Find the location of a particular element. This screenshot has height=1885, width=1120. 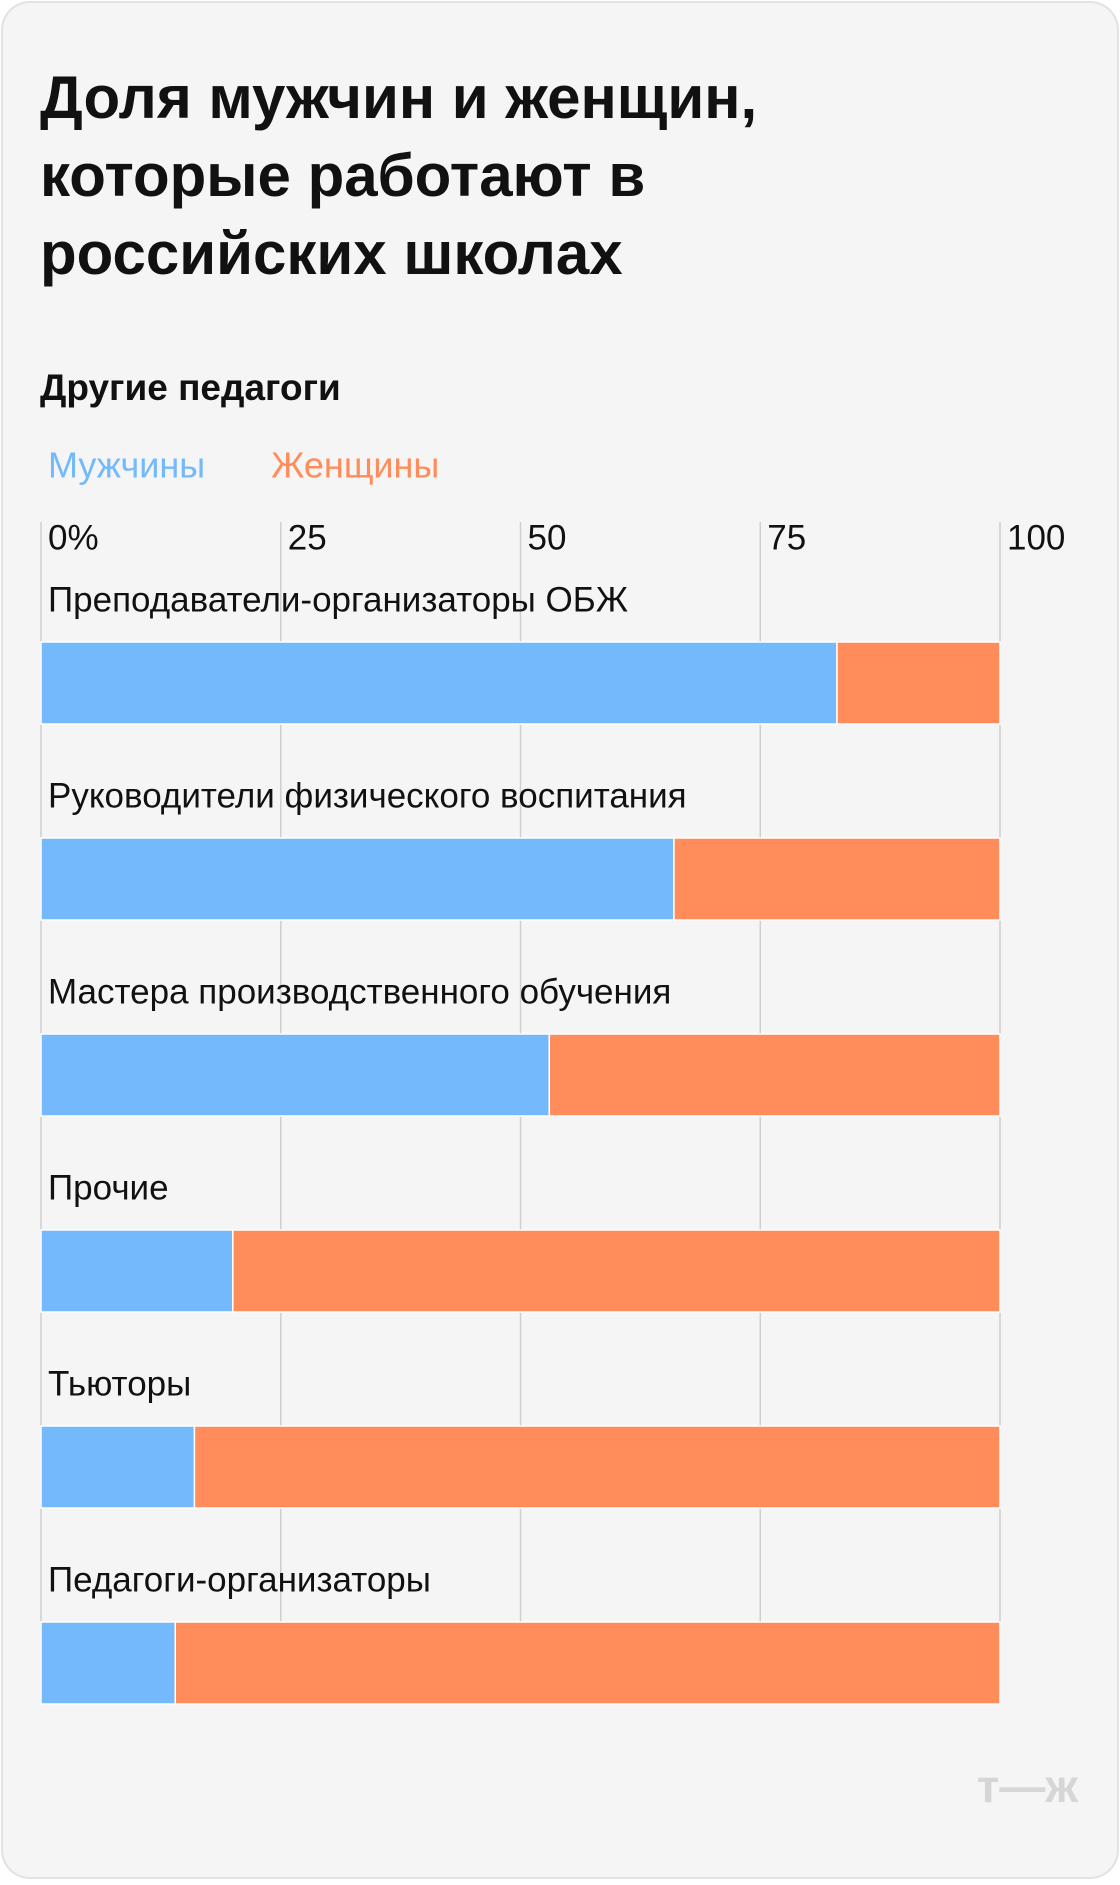

category-label: Мастера производственного обучения is located at coordinates (359, 991).